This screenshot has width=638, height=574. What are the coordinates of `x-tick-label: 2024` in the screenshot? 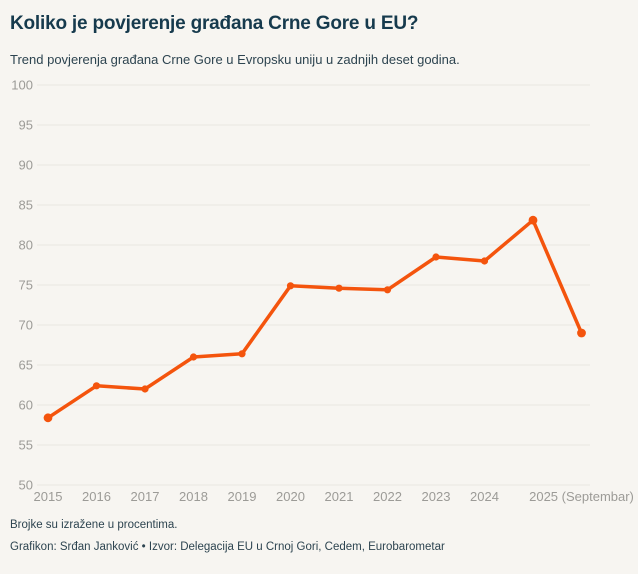 It's located at (484, 496).